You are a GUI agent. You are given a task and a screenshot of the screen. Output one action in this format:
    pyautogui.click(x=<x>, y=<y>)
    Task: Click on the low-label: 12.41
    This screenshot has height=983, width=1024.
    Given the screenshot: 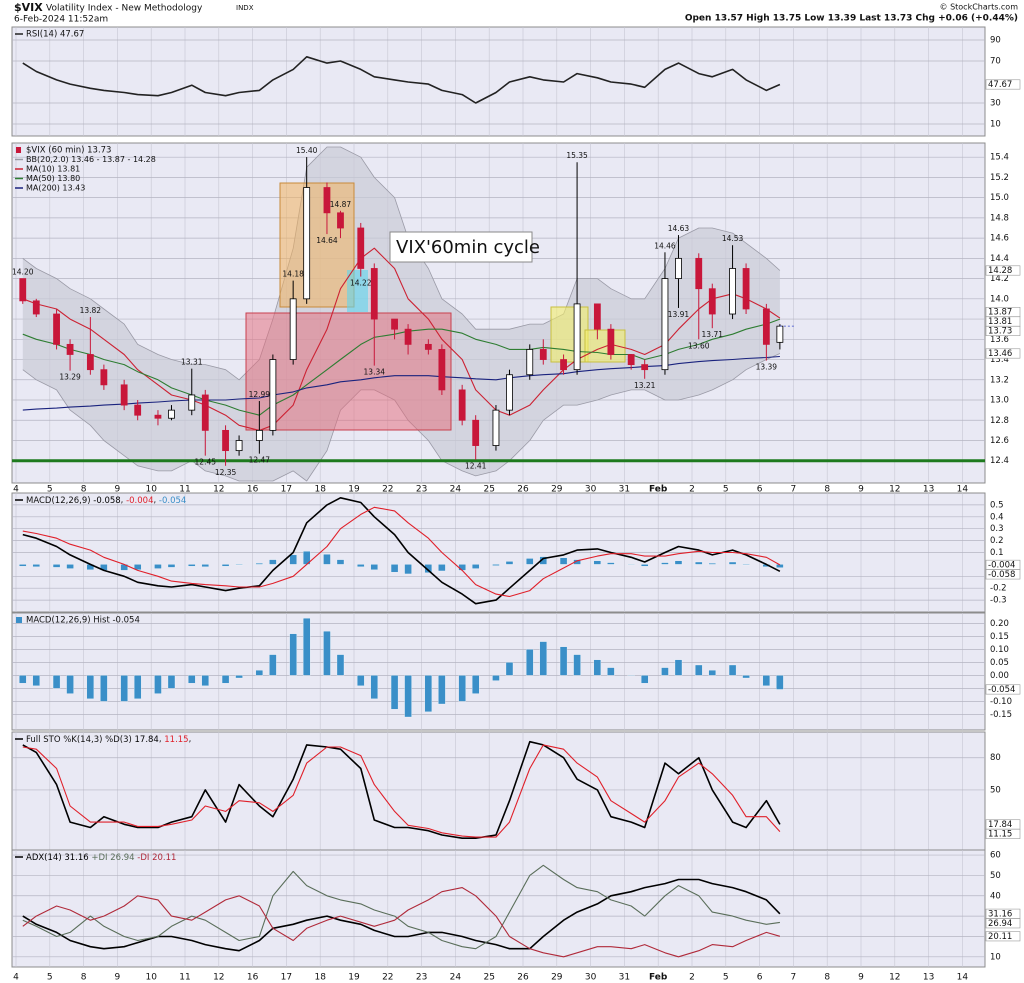 What is the action you would take?
    pyautogui.click(x=476, y=466)
    